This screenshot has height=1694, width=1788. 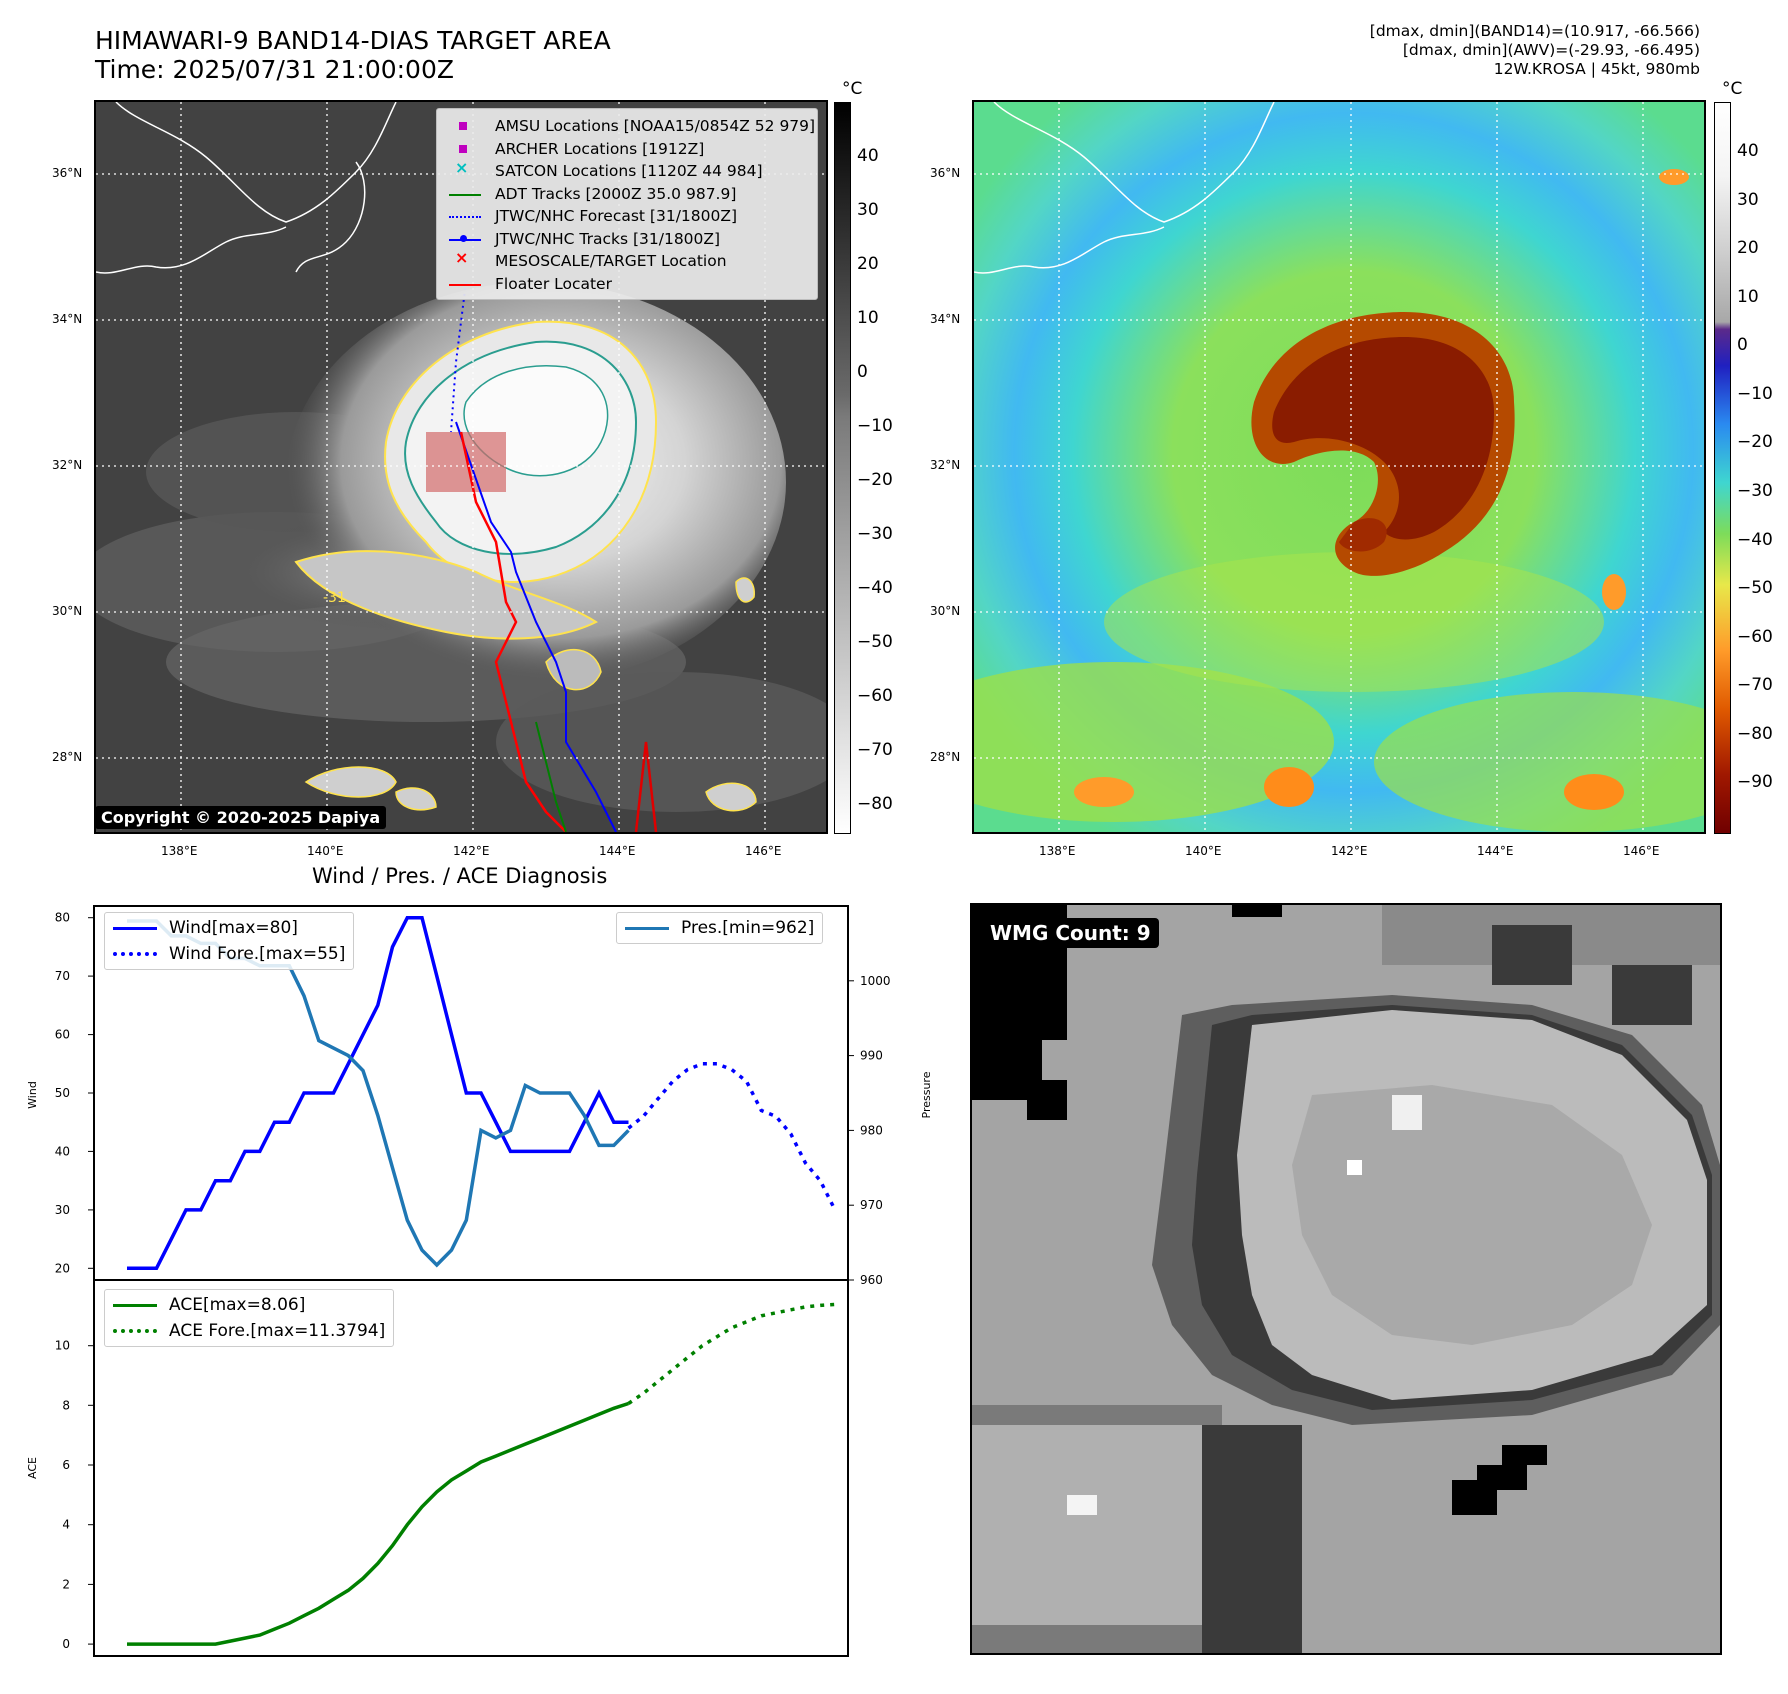 What do you see at coordinates (66, 1525) in the screenshot?
I see `axis-tick-label: 4` at bounding box center [66, 1525].